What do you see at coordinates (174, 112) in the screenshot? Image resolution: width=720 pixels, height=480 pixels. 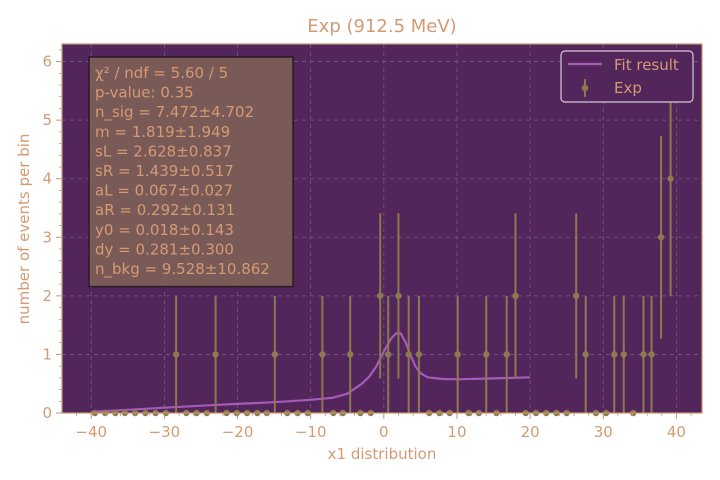 I see `fit-parameter-line: n_sig = 7.472±4.702` at bounding box center [174, 112].